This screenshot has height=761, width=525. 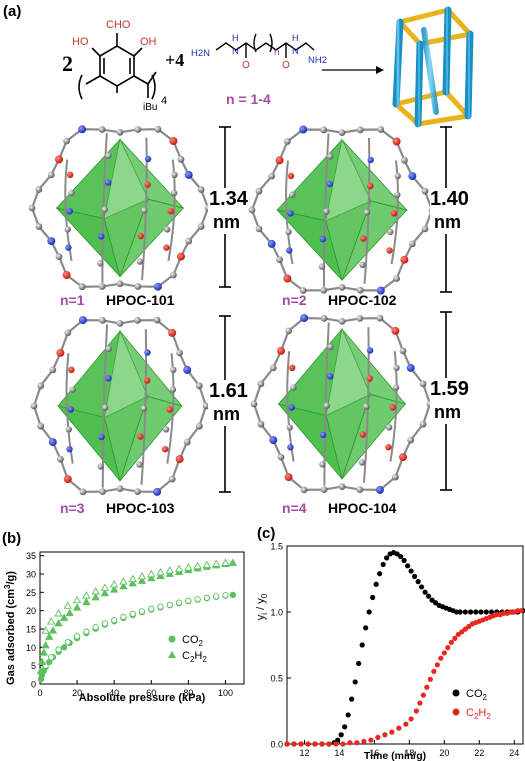 What do you see at coordinates (276, 613) in the screenshot?
I see `y-tick-label: 1.0` at bounding box center [276, 613].